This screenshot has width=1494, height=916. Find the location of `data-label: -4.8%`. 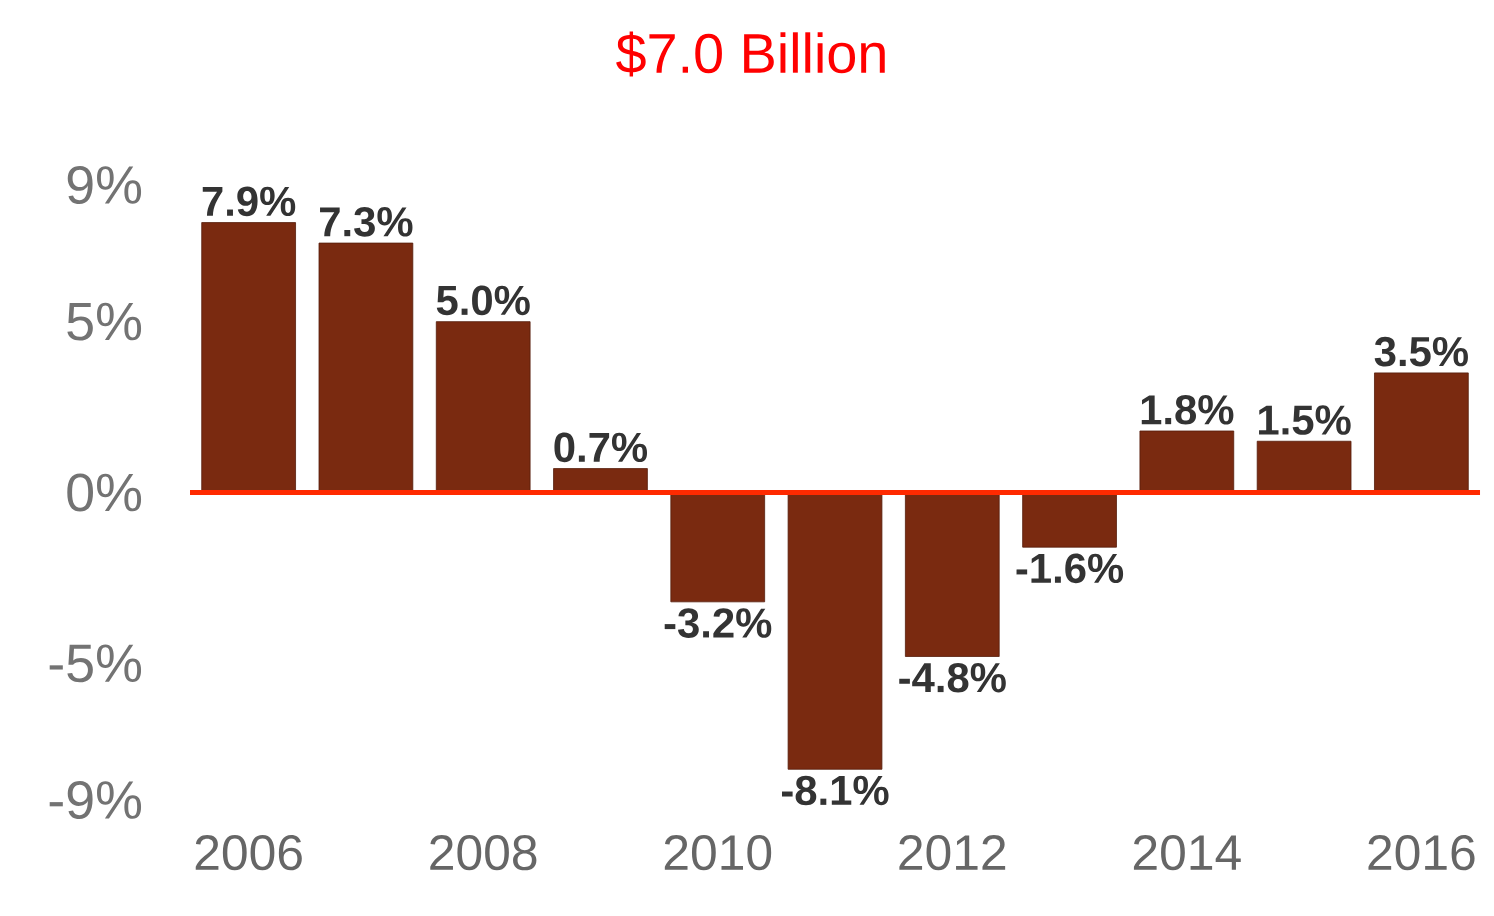

data-label: -4.8% is located at coordinates (952, 677).